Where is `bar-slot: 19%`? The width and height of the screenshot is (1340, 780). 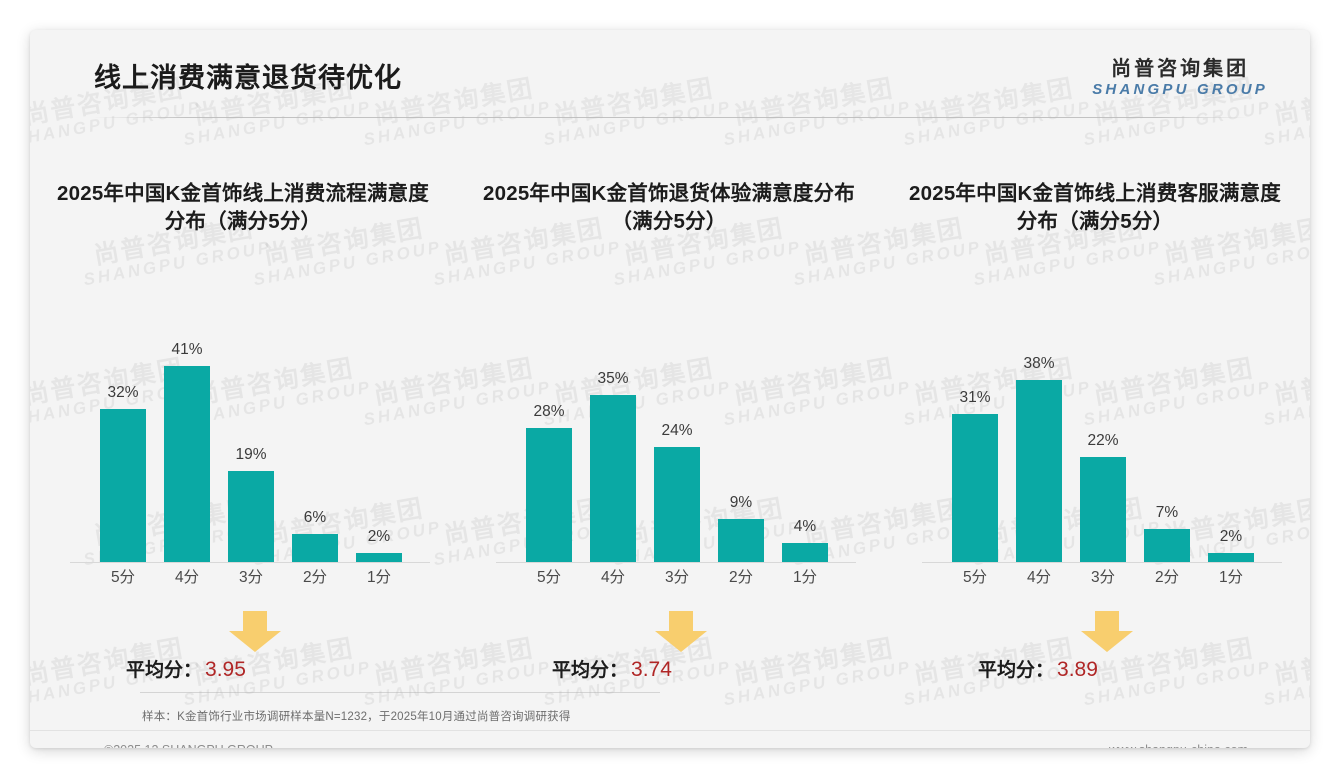 bar-slot: 19% is located at coordinates (251, 428).